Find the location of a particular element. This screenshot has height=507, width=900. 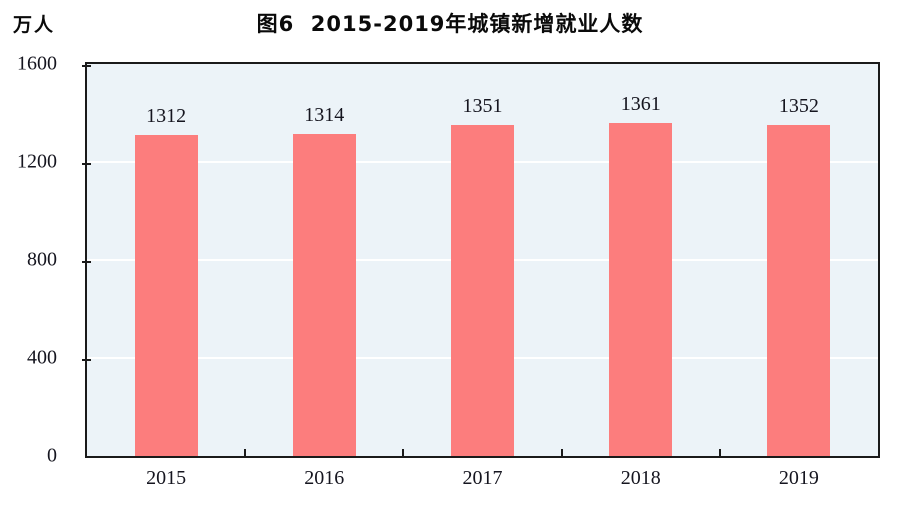

bar-2017 is located at coordinates (482, 290).